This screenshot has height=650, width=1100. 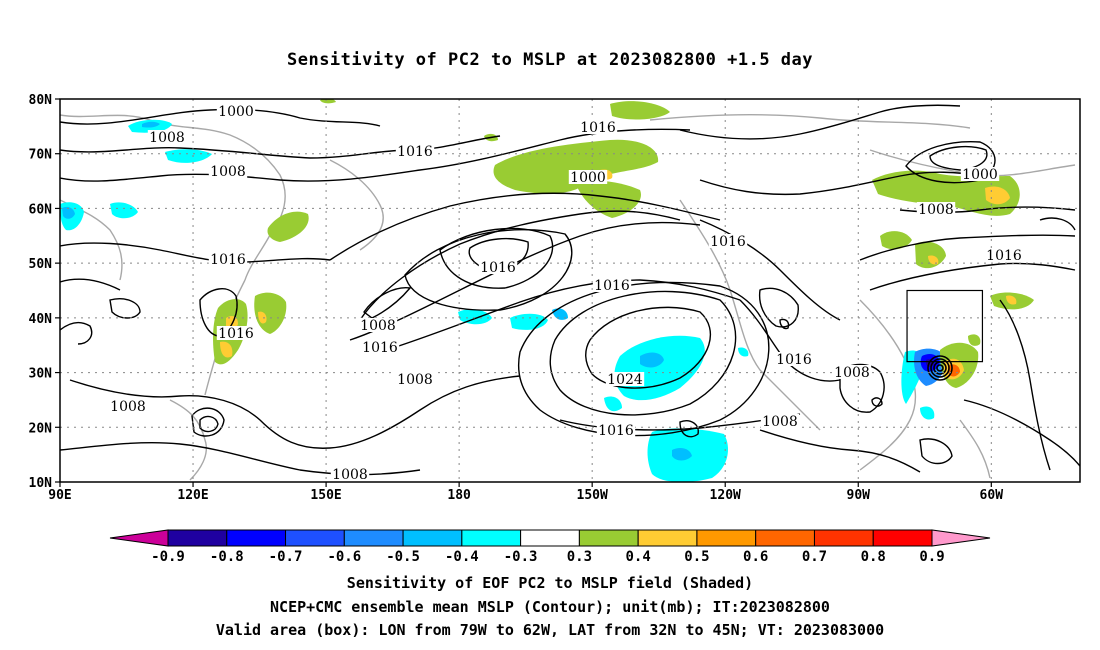 What do you see at coordinates (41, 483) in the screenshot?
I see `lat-label: 10N` at bounding box center [41, 483].